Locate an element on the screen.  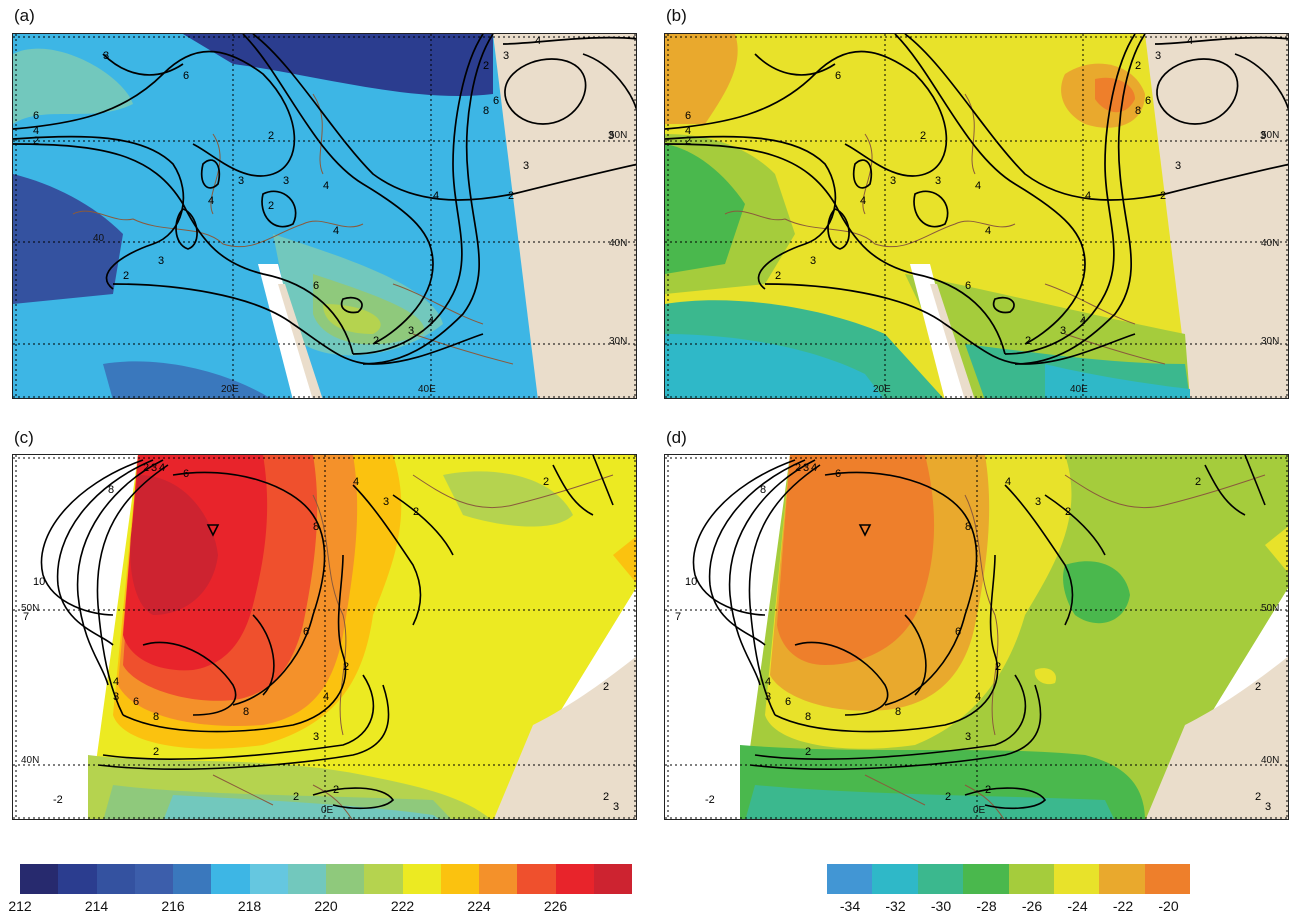
colorbar-tick-label: -34 is located at coordinates (850, 906).